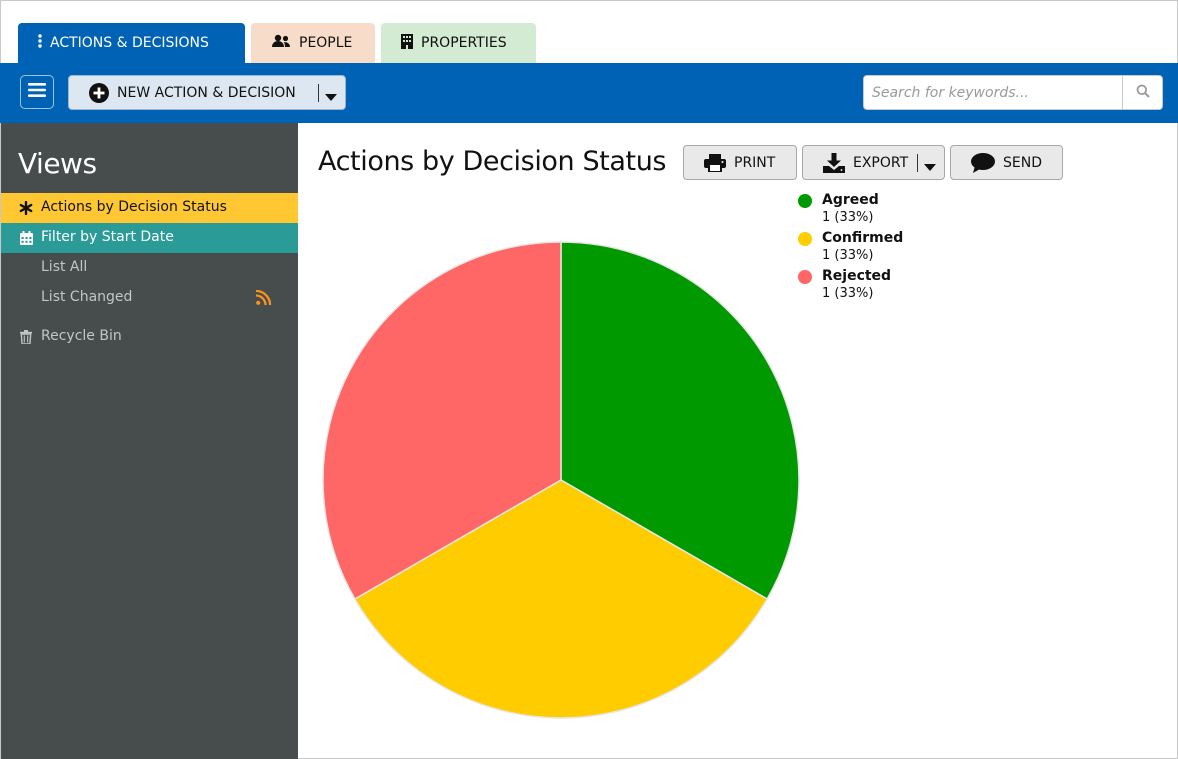 This screenshot has height=759, width=1178. What do you see at coordinates (40, 43) in the screenshot?
I see `vertical-ellipsis-icon` at bounding box center [40, 43].